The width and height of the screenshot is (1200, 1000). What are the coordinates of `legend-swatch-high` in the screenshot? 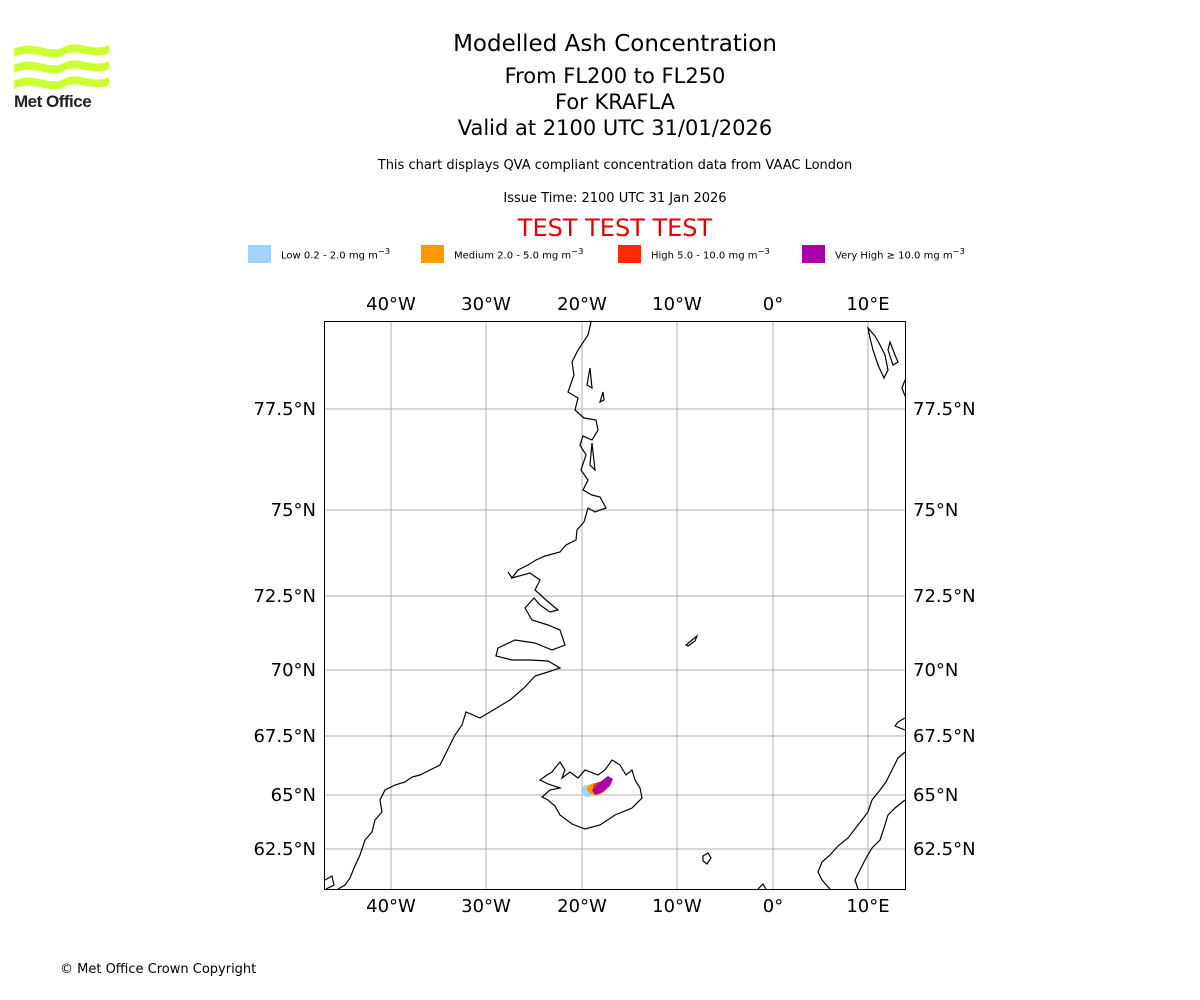 It's located at (629, 254).